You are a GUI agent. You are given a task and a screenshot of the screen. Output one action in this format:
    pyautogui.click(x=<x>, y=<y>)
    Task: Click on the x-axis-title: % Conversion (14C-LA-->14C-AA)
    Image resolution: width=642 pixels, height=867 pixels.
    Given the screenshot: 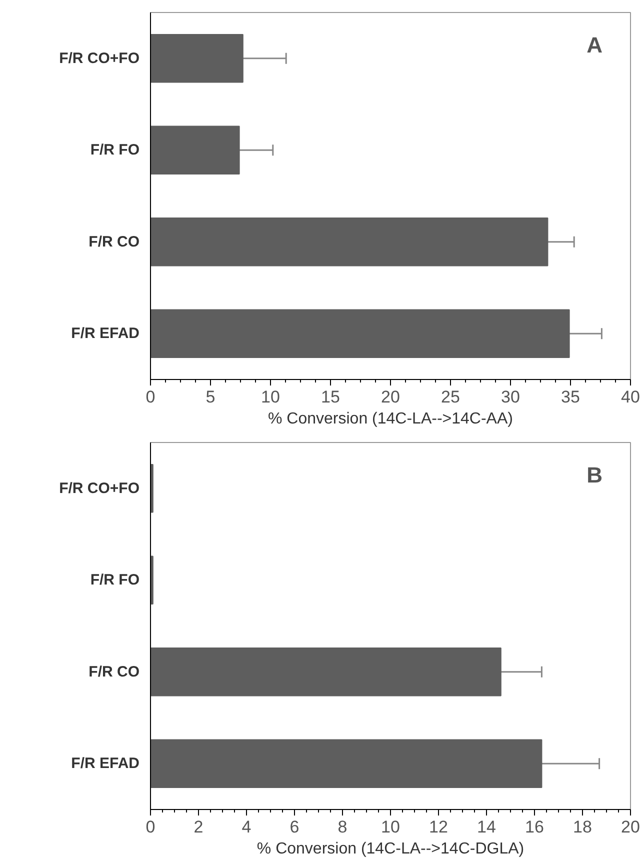 What is the action you would take?
    pyautogui.click(x=390, y=419)
    